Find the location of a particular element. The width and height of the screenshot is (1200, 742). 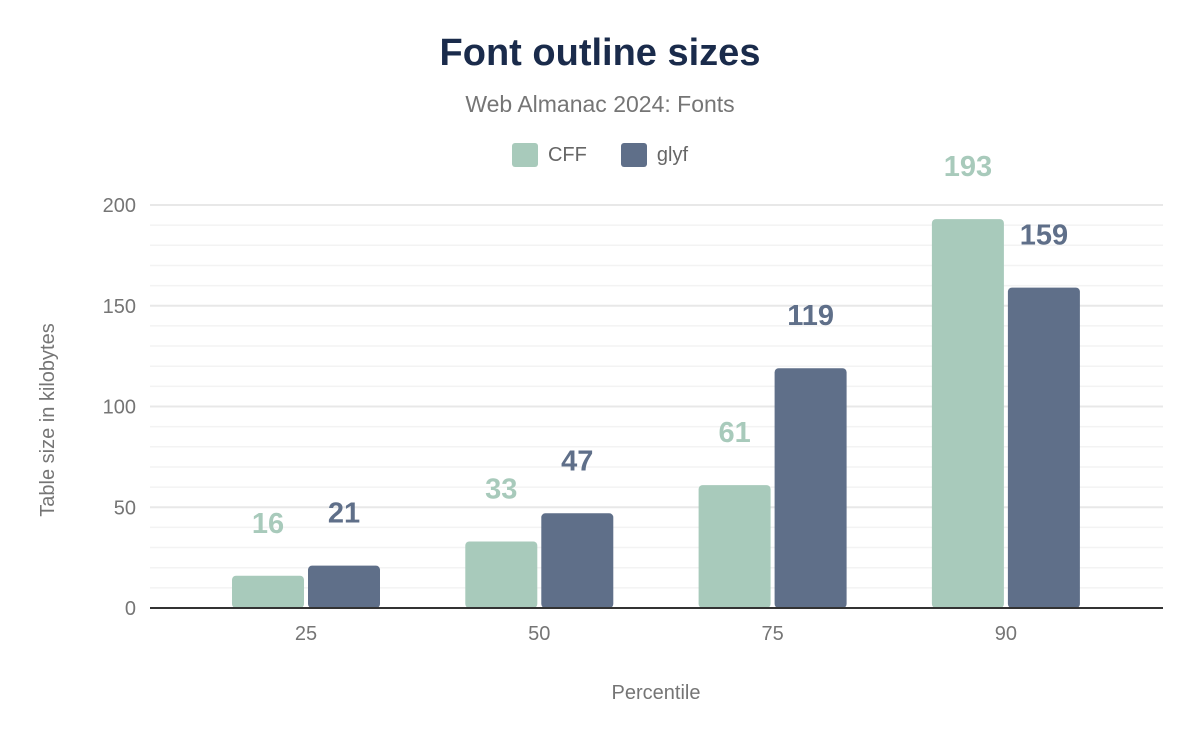

legend-label-glyf: glyf is located at coordinates (672, 154).